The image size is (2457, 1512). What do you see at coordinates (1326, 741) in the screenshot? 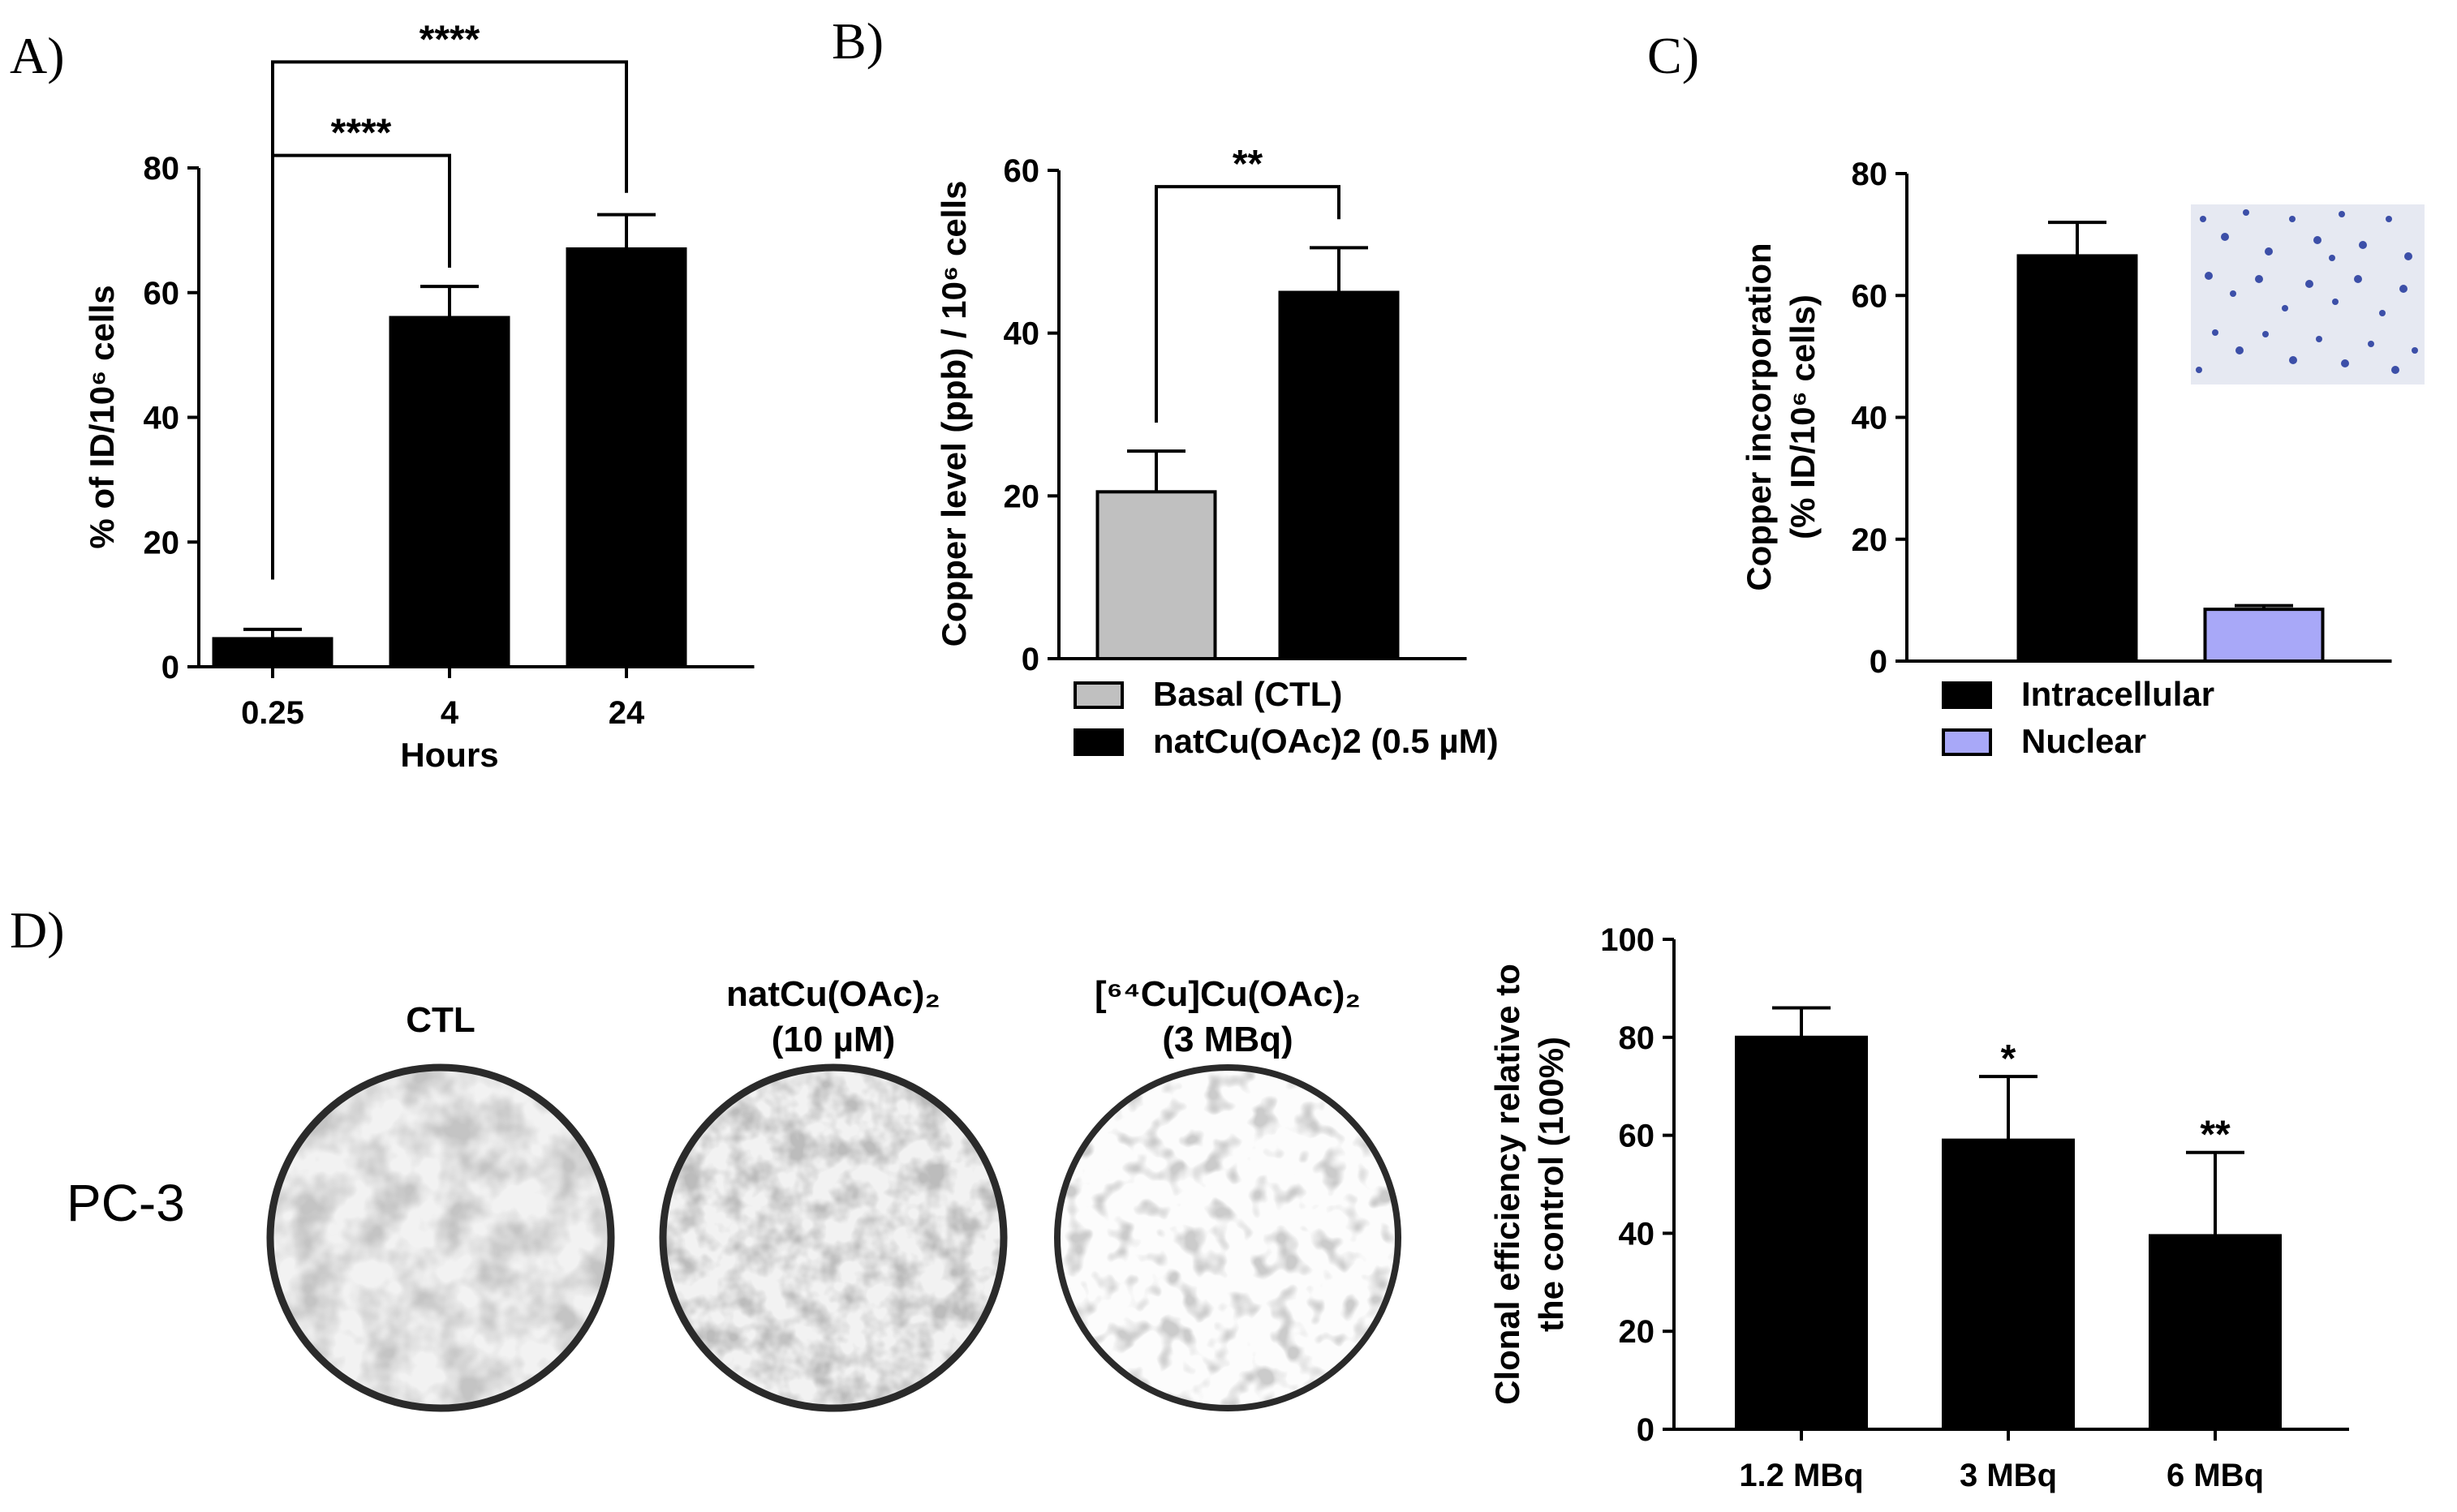
I see `legend-label: natCu(OAc)2 (0.5 µM)` at bounding box center [1326, 741].